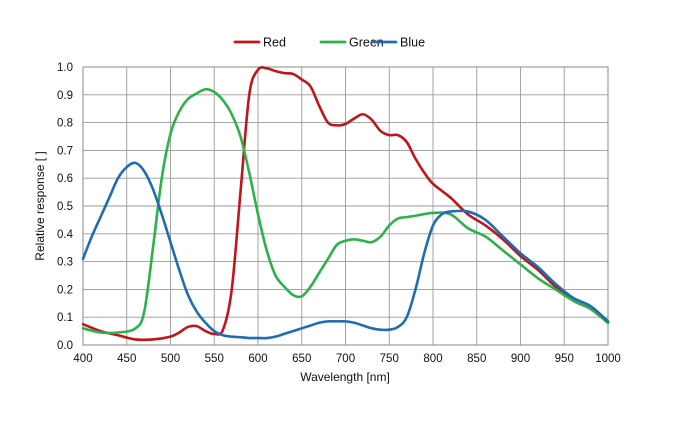  What do you see at coordinates (65, 96) in the screenshot?
I see `y-tick-label: 0.9` at bounding box center [65, 96].